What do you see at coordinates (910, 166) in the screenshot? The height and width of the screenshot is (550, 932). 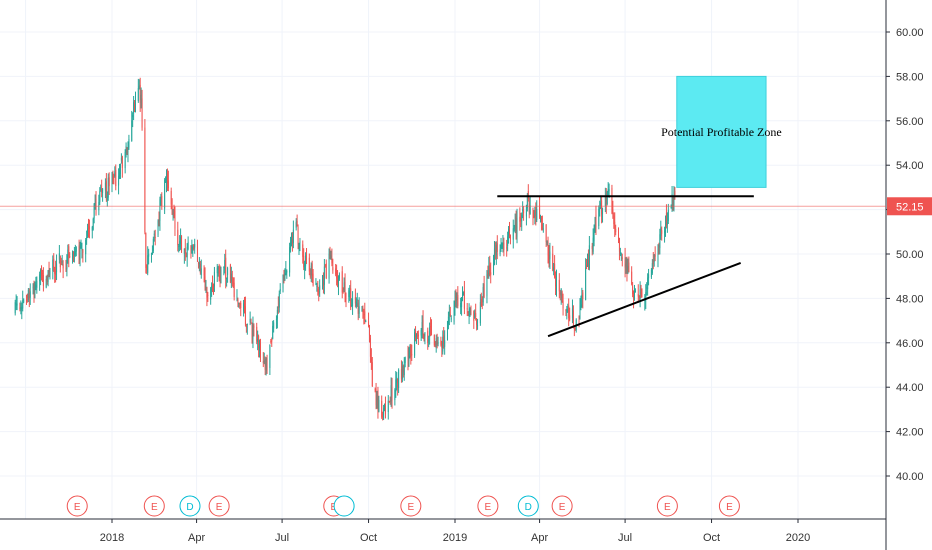 I see `y-tick-label: 54.00` at bounding box center [910, 166].